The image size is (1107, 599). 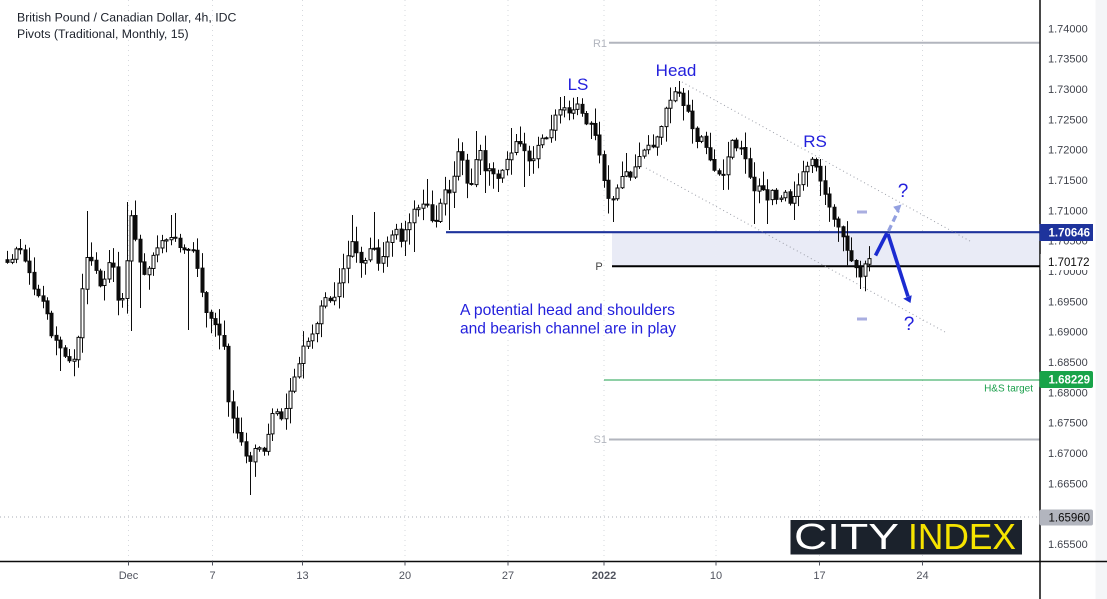 I want to click on svg-text: 1.68000, so click(x=1068, y=393).